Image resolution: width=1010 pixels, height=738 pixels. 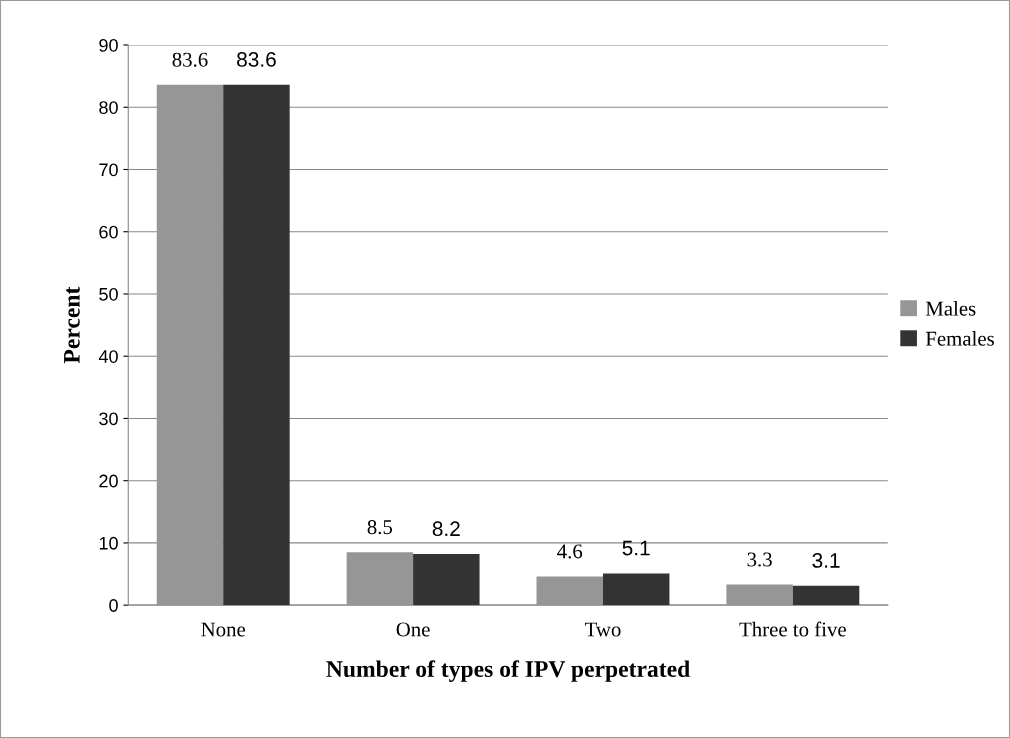 I want to click on y-tick-label: 0, so click(x=113, y=605).